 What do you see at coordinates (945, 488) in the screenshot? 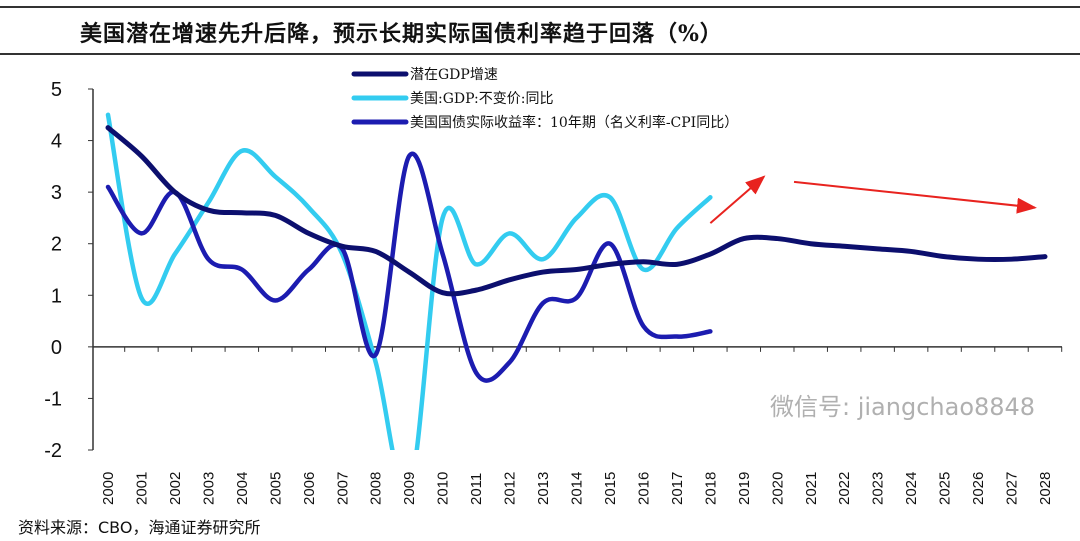
I see `x-tick-label: 2025` at bounding box center [945, 488].